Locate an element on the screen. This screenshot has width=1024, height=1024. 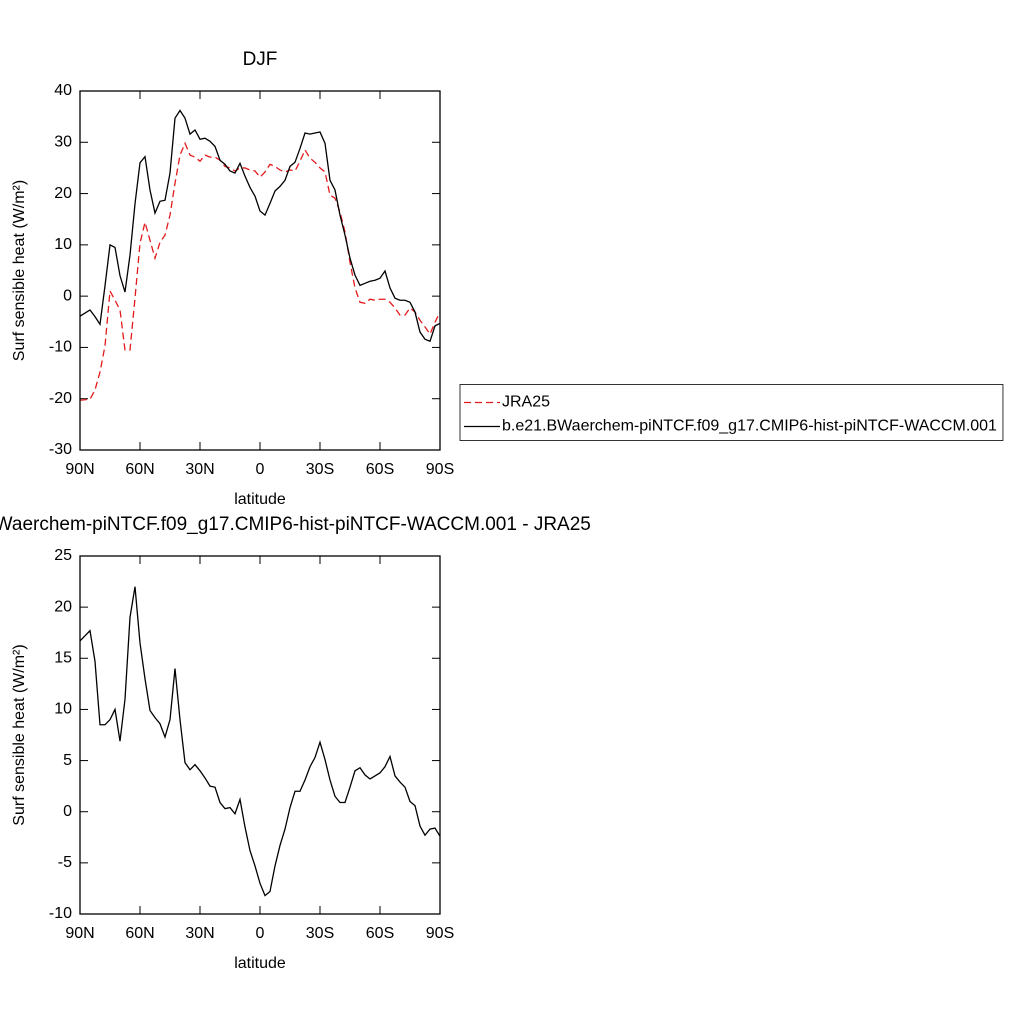
chart-title: DJF is located at coordinates (260, 59).